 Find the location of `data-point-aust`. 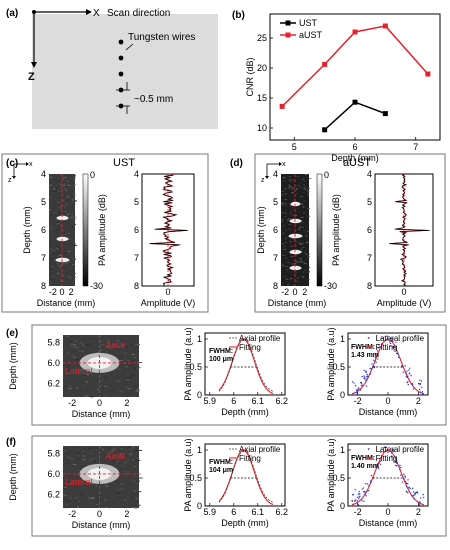

data-point-aust is located at coordinates (428, 74).